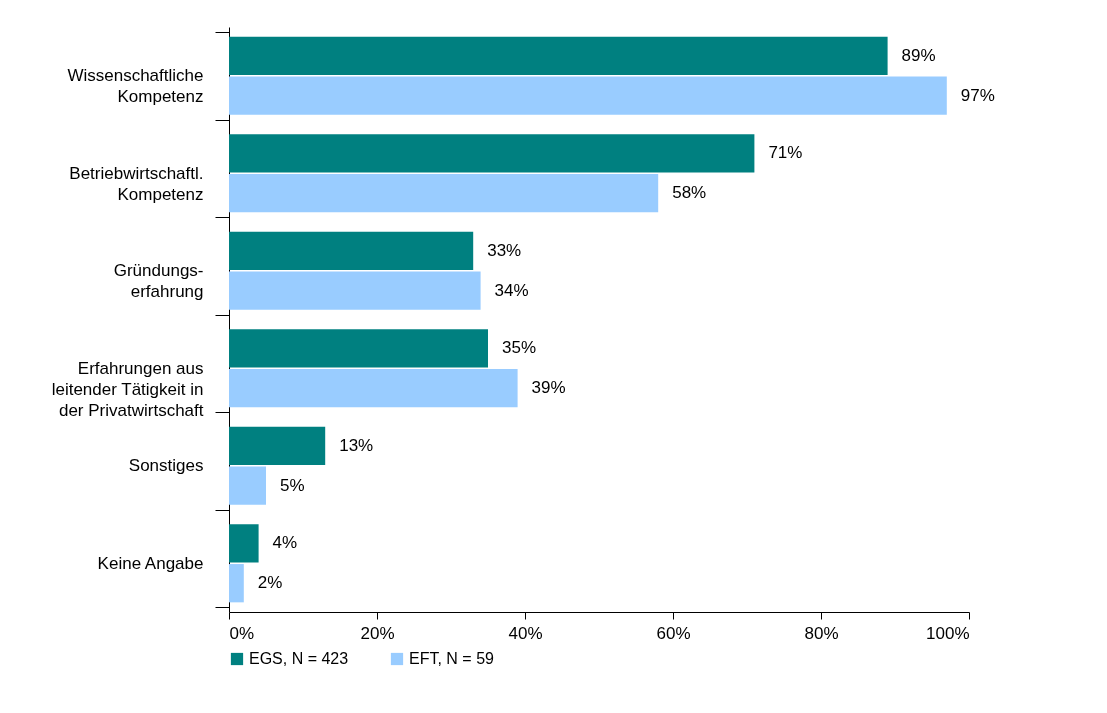 This screenshot has height=713, width=1107. I want to click on legend-label: EGS, N = 423, so click(299, 658).